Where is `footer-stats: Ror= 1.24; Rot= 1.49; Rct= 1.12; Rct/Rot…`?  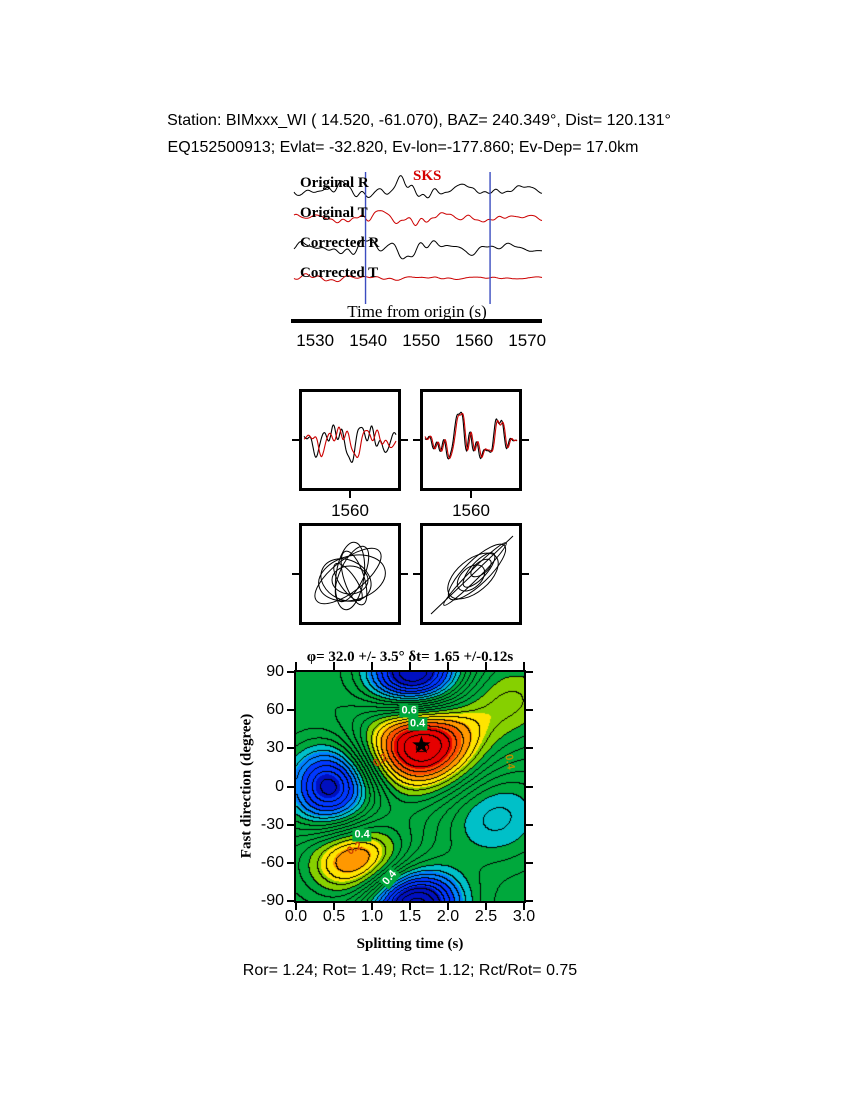 footer-stats: Ror= 1.24; Rot= 1.49; Rct= 1.12; Rct/Rot… is located at coordinates (410, 970).